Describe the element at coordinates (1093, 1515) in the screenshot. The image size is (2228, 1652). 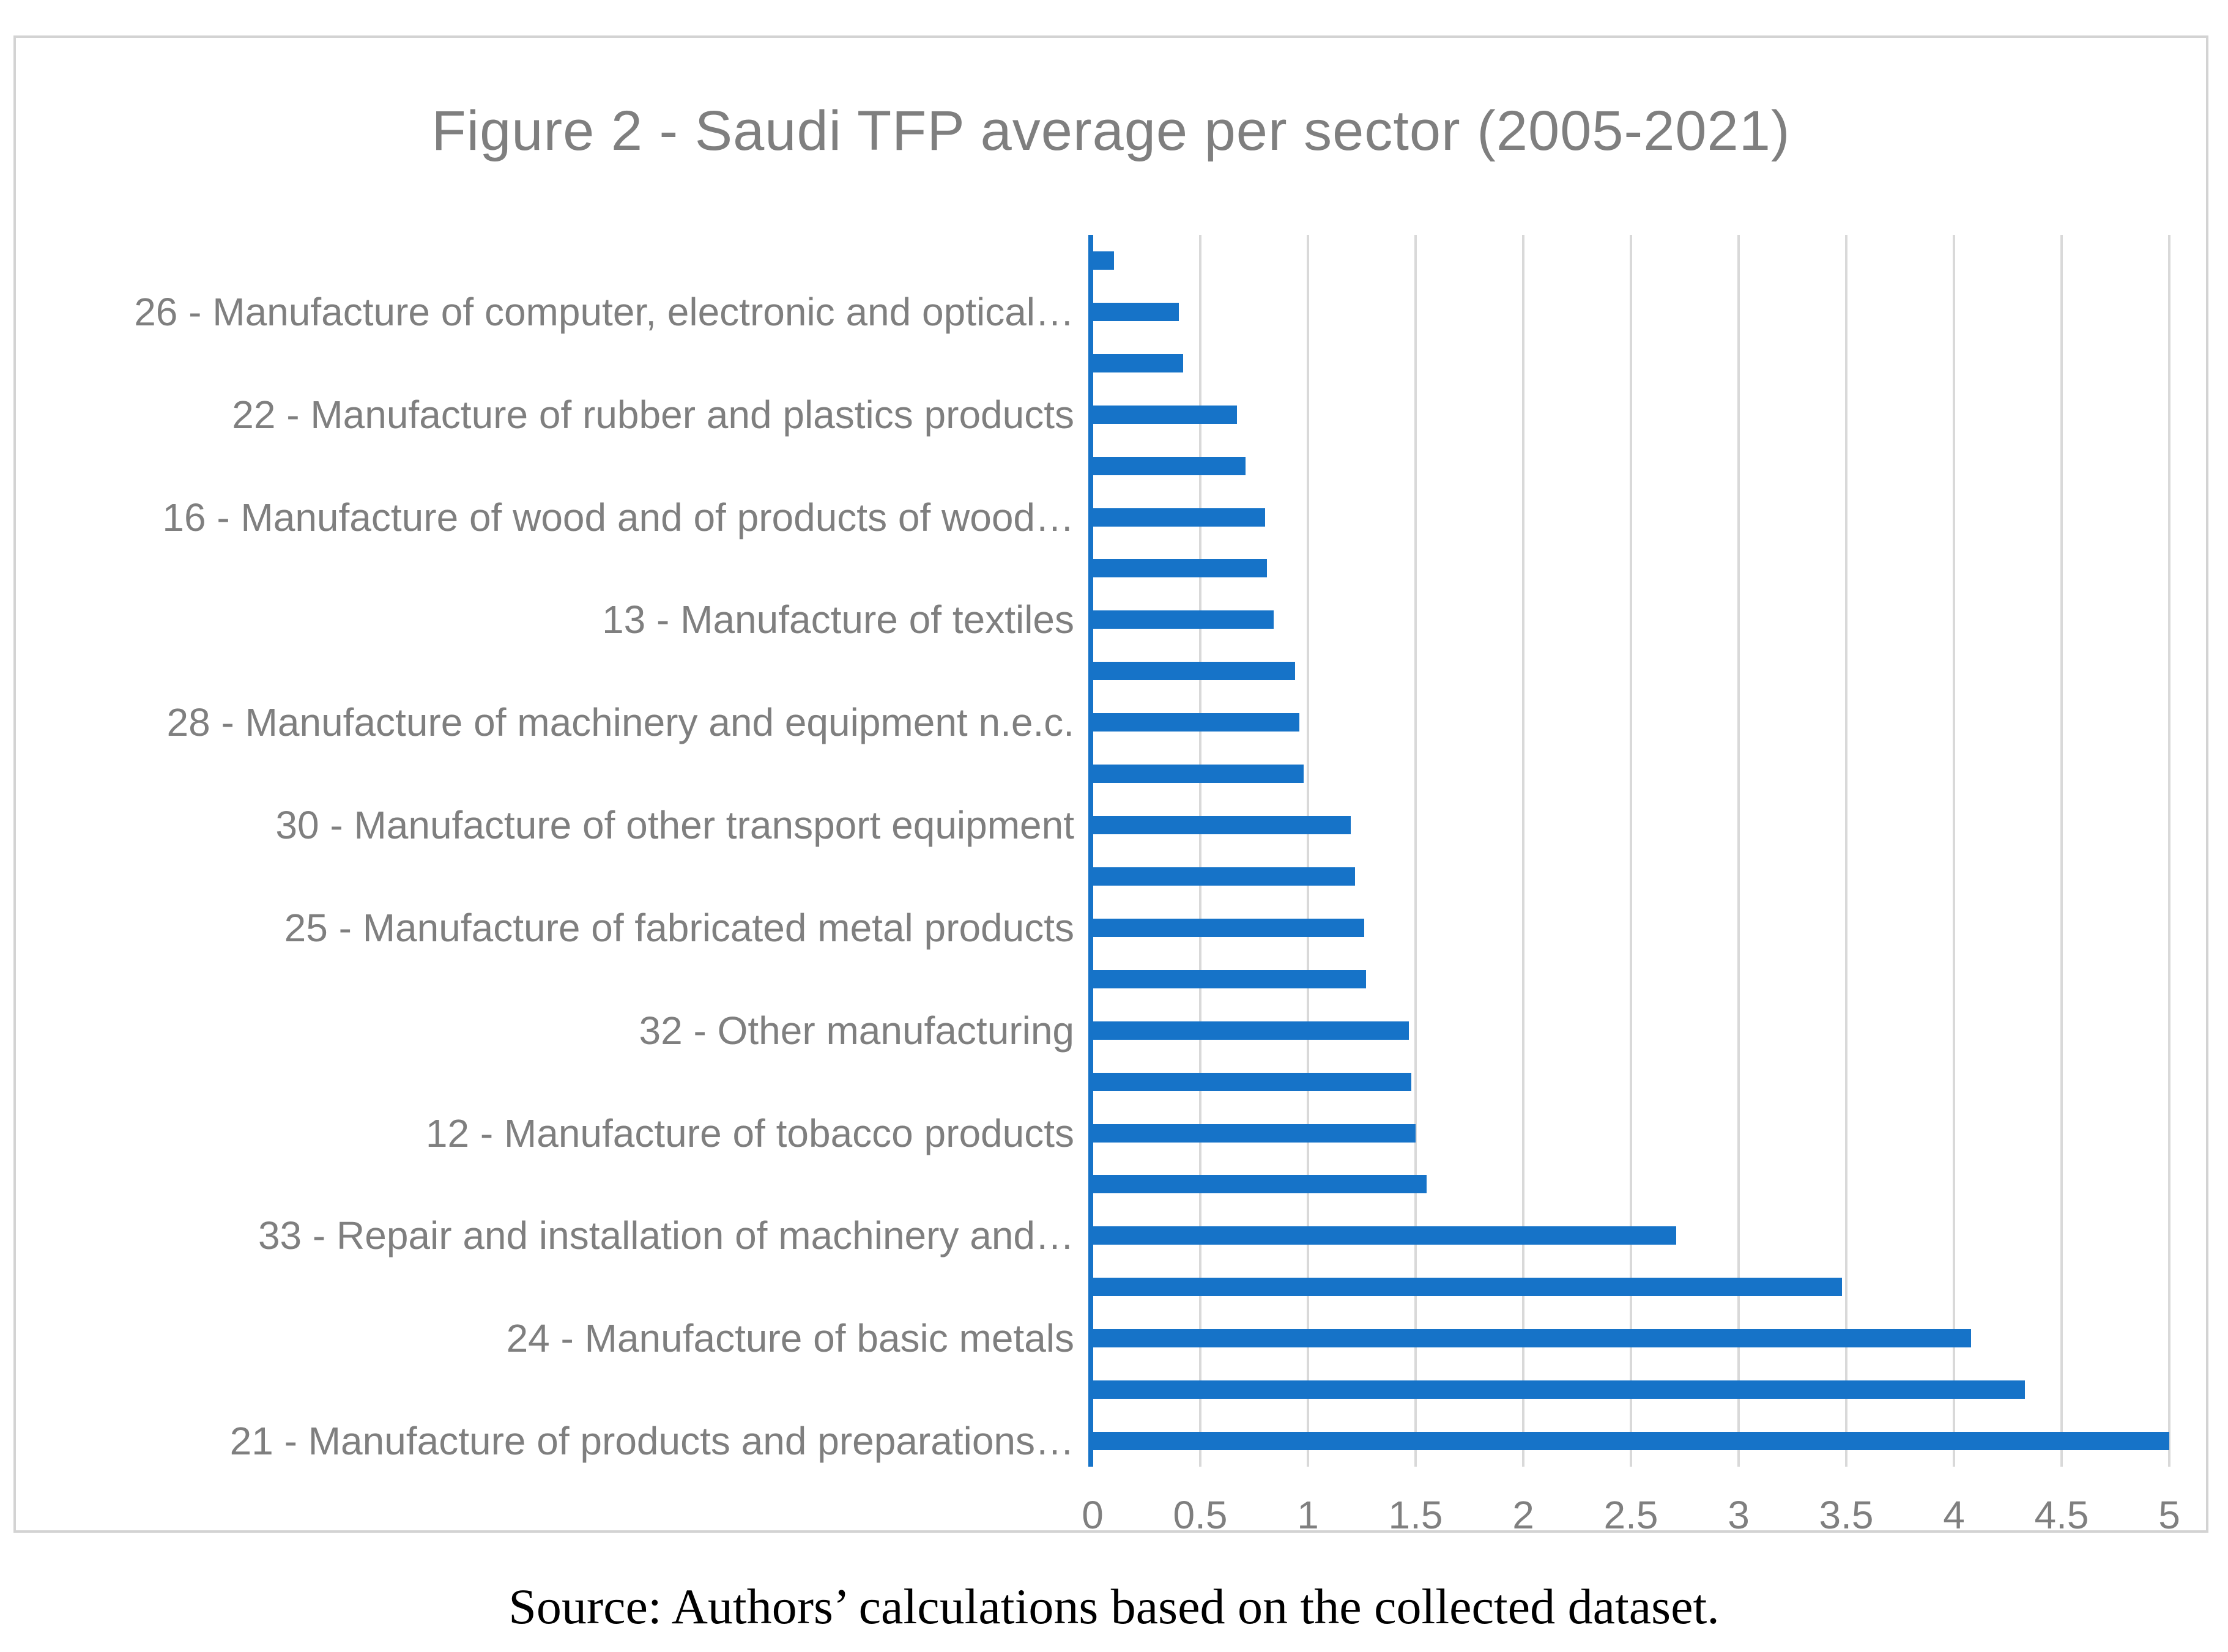
I see `x-tick-label: 0` at that location.